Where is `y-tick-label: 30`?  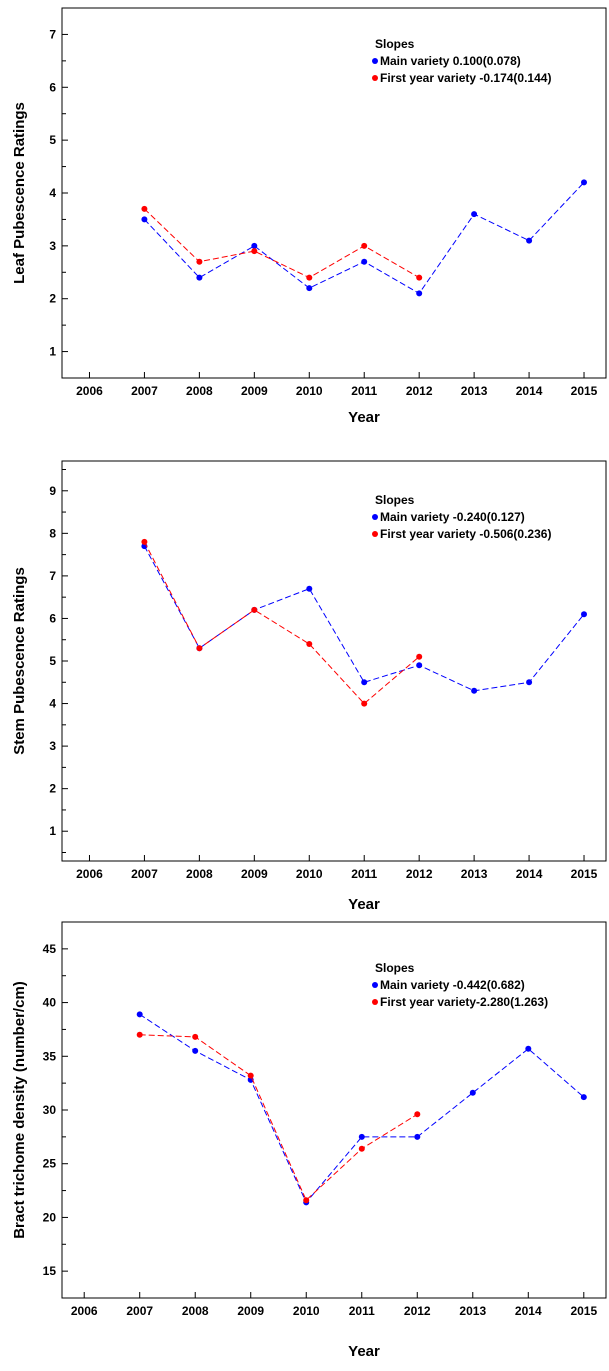
y-tick-label: 30 is located at coordinates (50, 1110).